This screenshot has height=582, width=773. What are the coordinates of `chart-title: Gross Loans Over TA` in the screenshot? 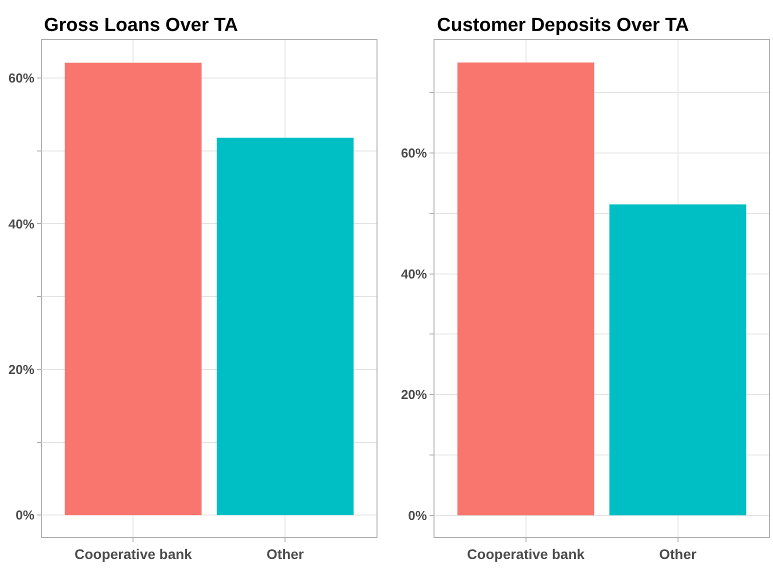 It's located at (141, 25).